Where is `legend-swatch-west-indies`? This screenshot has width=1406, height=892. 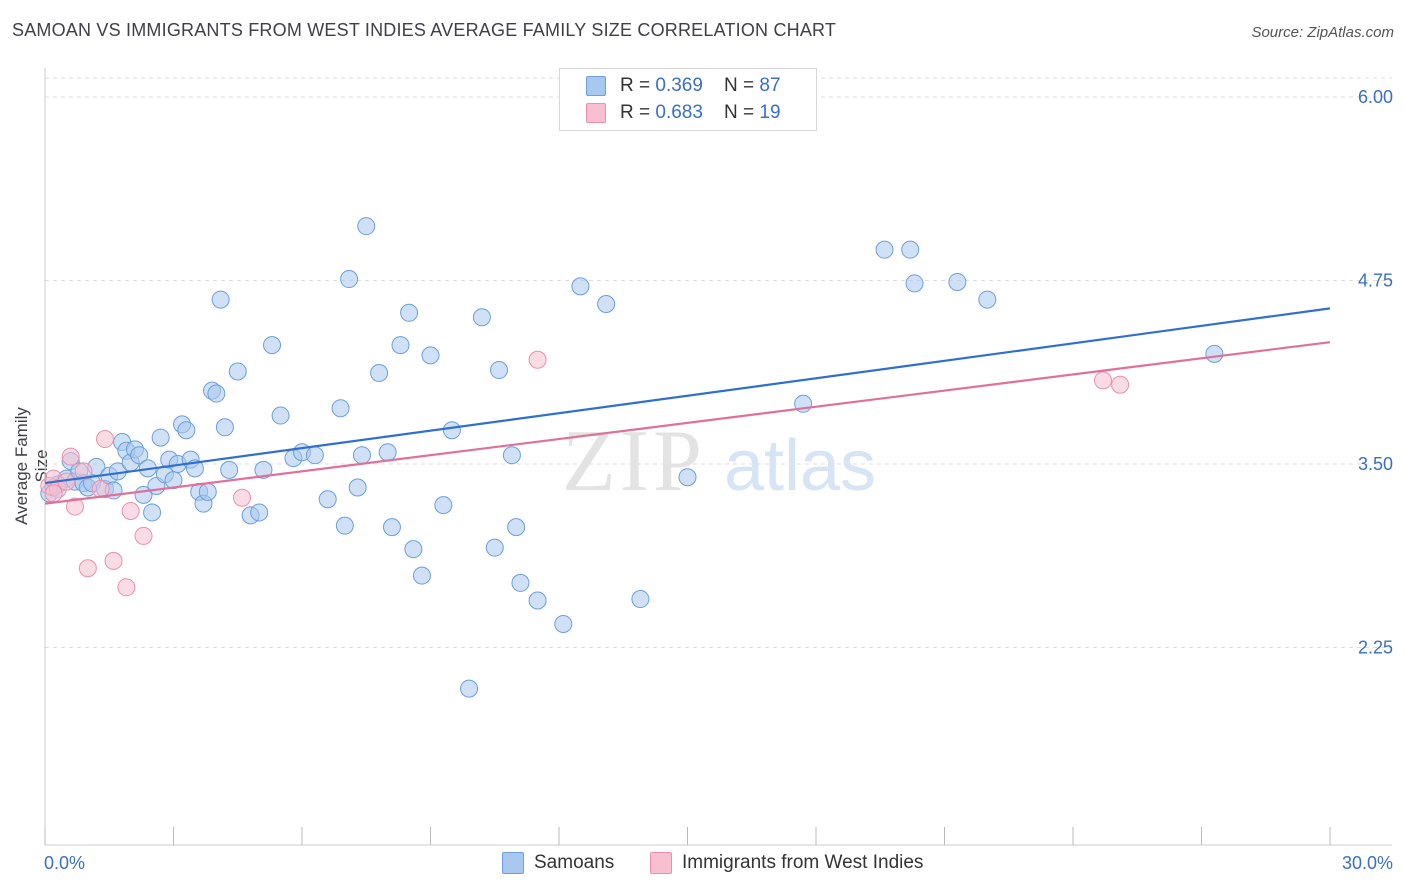 legend-swatch-west-indies is located at coordinates (596, 113).